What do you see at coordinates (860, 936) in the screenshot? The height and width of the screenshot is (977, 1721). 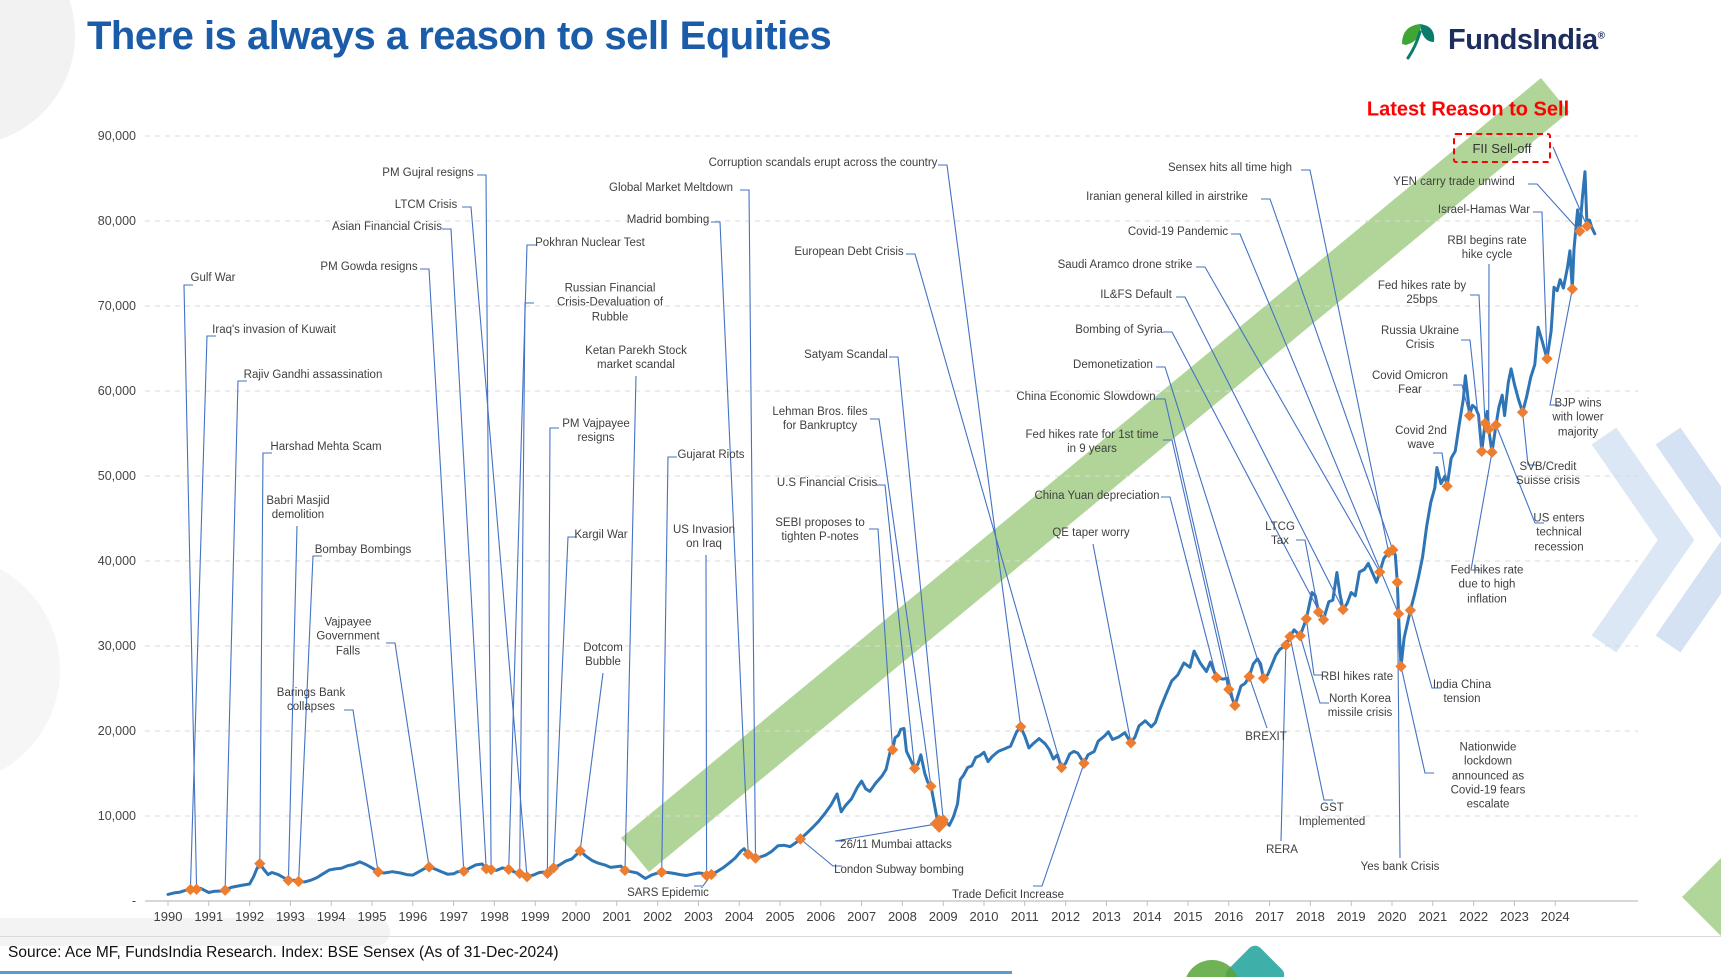 I see `footer-divider` at bounding box center [860, 936].